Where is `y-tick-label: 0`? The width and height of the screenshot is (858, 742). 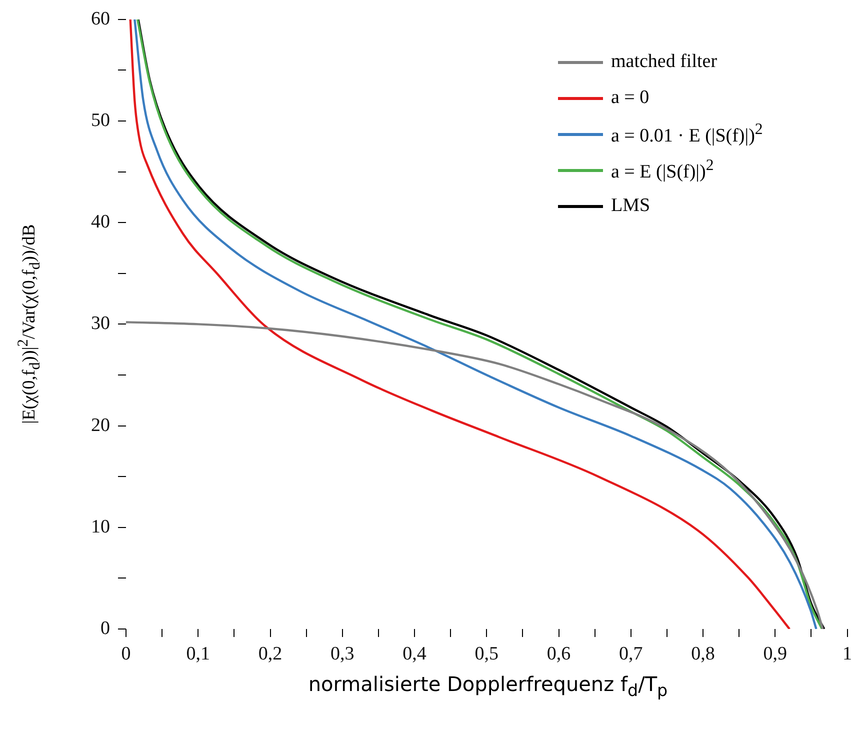
y-tick-label: 0 is located at coordinates (105, 628).